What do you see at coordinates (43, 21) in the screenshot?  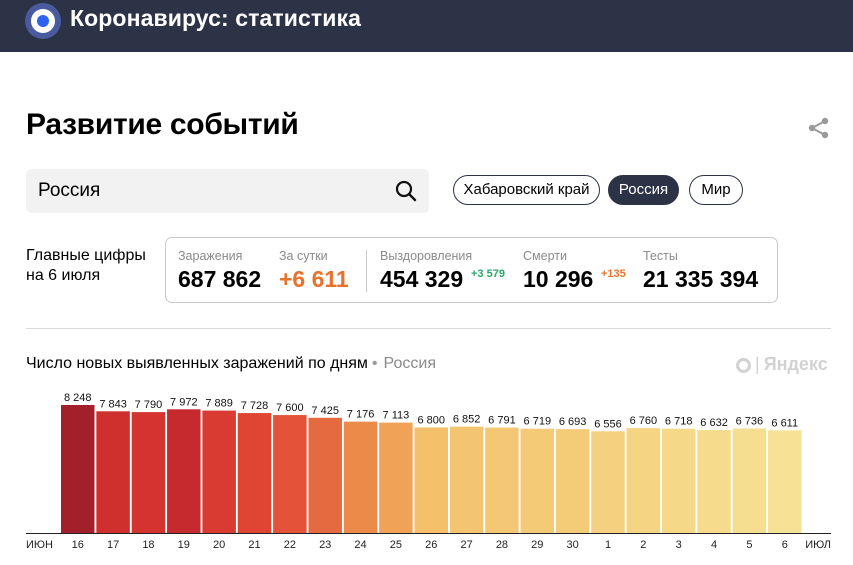 I see `virus-logo-icon` at bounding box center [43, 21].